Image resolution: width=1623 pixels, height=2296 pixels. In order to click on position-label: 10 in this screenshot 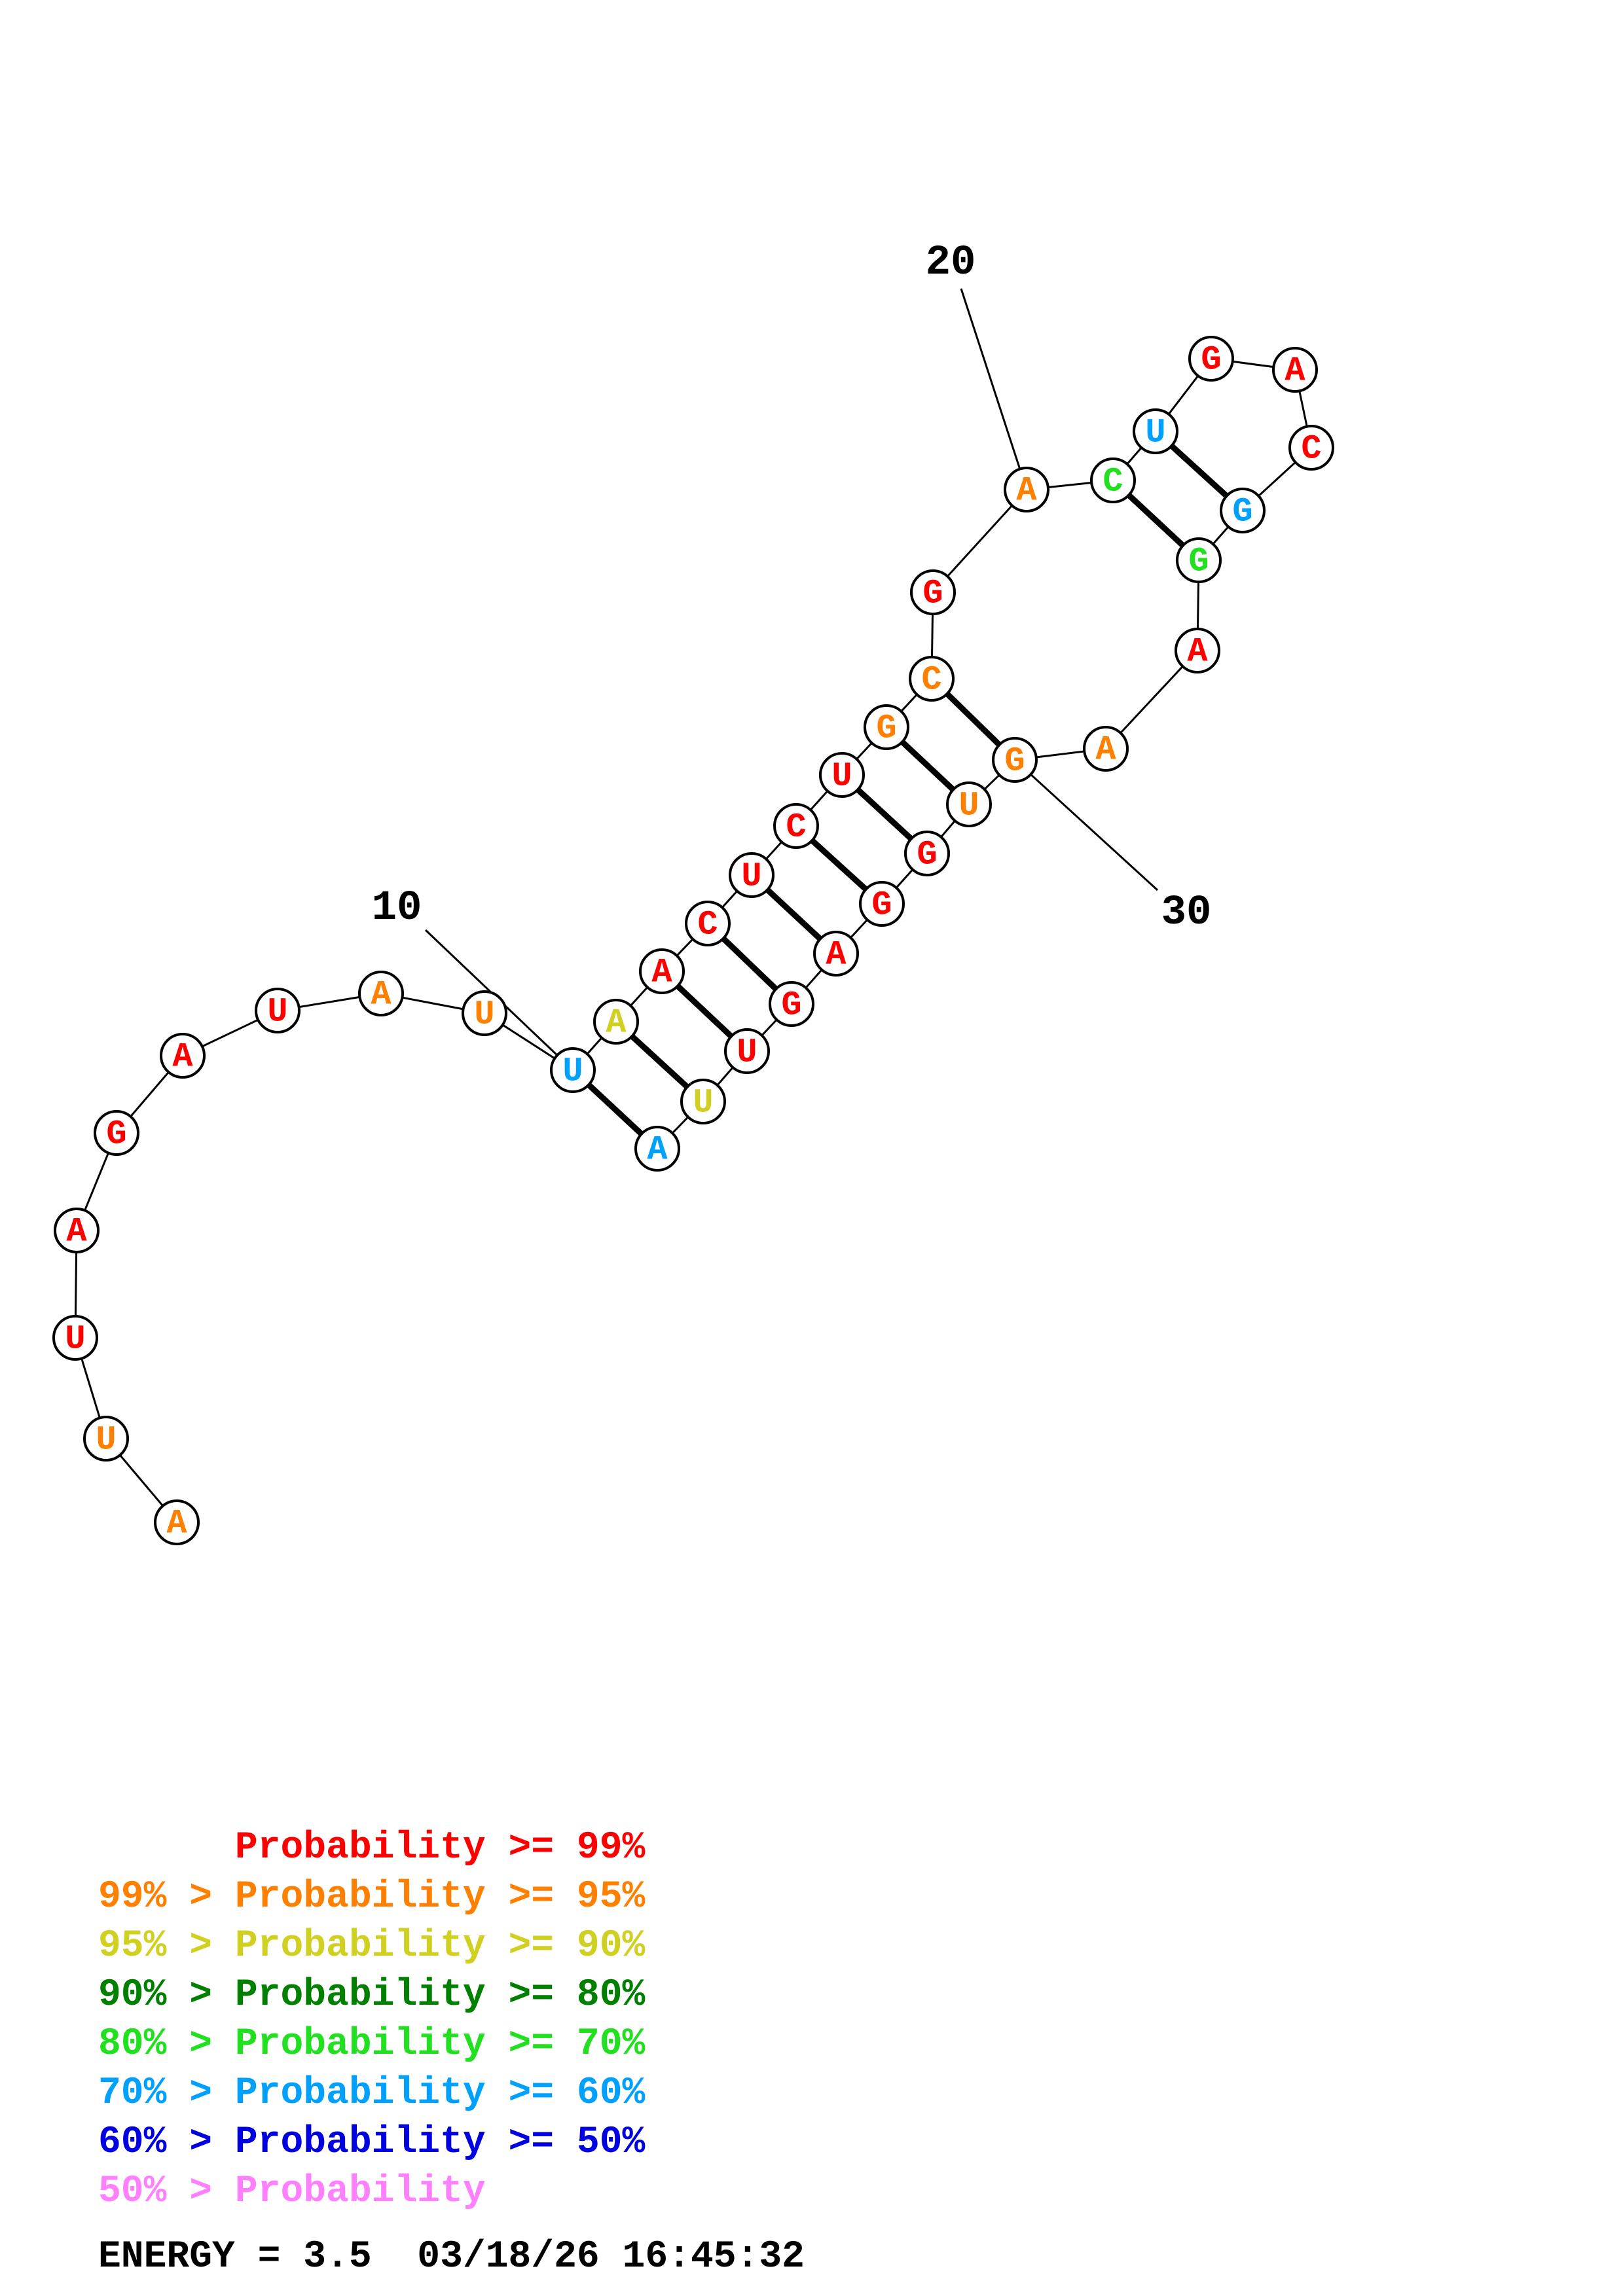, I will do `click(397, 908)`.